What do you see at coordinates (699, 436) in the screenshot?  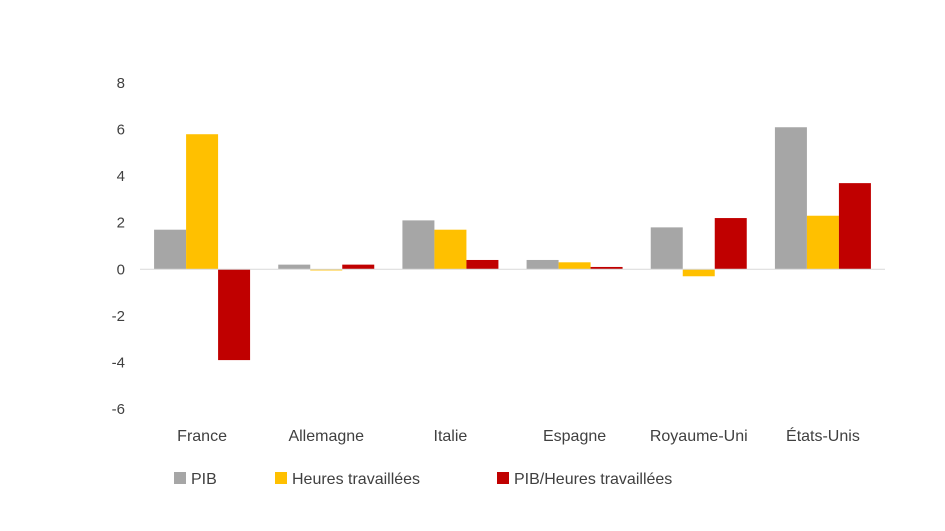 I see `category-label: Royaume-Uni` at bounding box center [699, 436].